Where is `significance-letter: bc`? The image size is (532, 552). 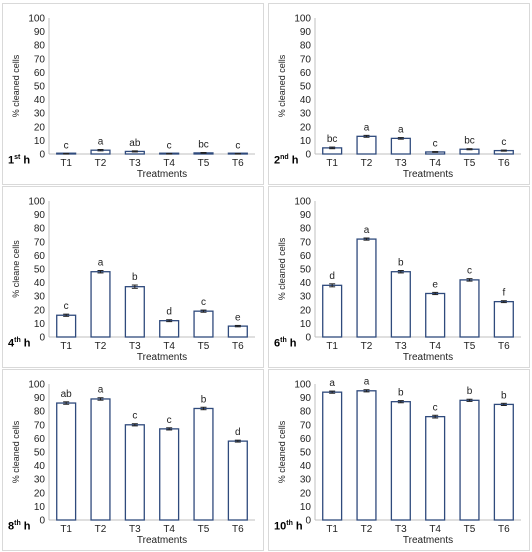
significance-letter: bc is located at coordinates (332, 139).